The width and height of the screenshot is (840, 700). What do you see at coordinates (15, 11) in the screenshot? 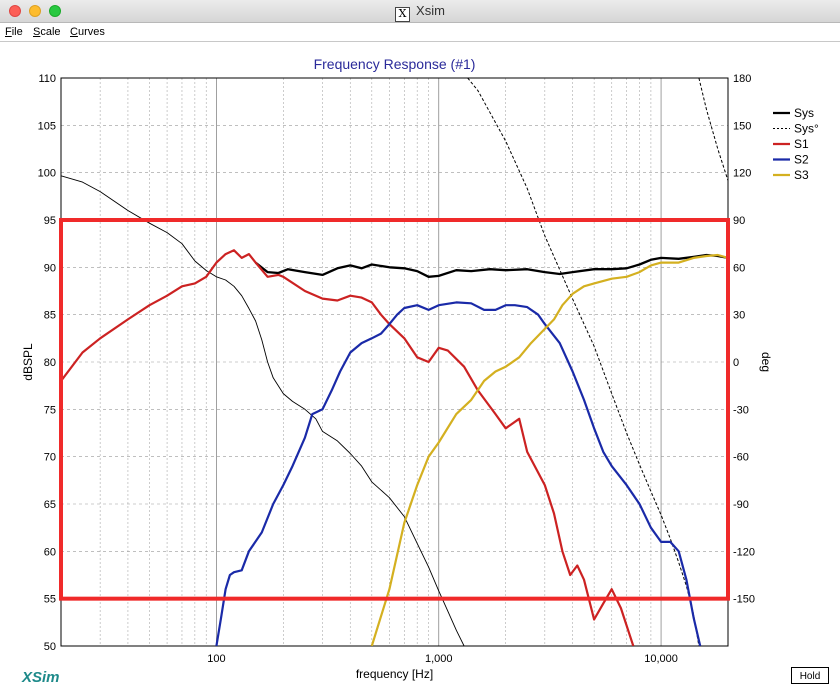
I see `close-window-button` at bounding box center [15, 11].